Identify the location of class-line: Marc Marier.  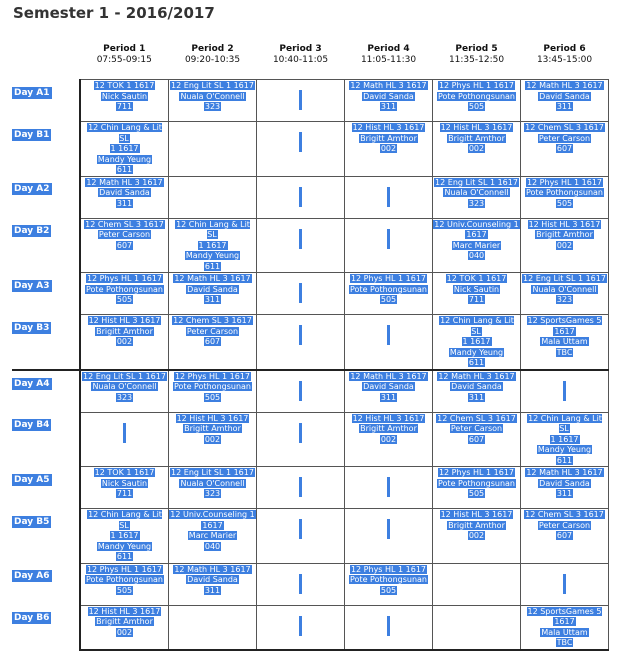
(476, 246).